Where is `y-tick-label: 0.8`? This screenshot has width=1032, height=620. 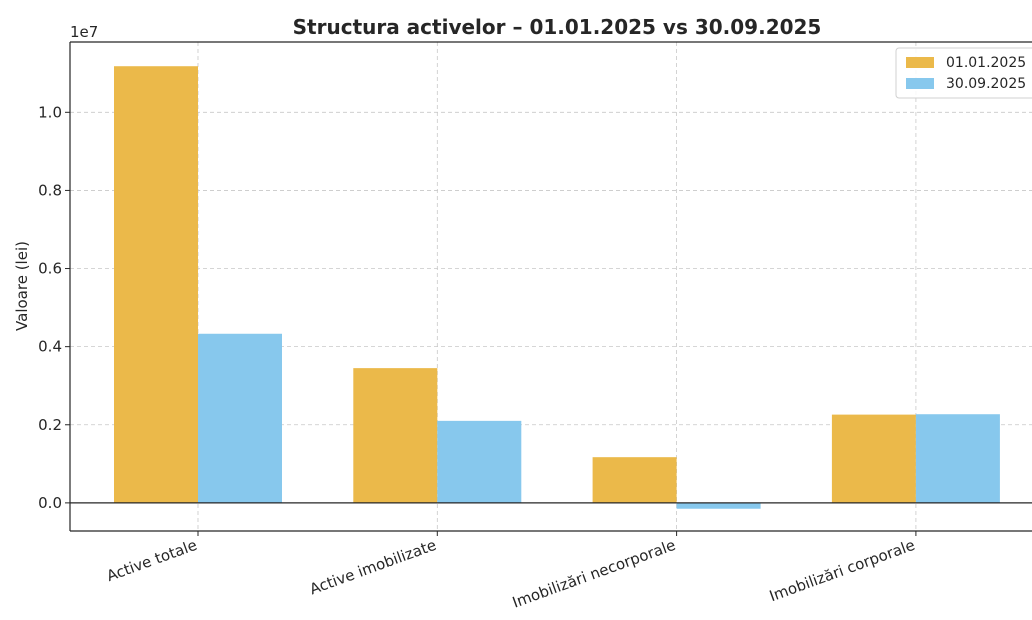 y-tick-label: 0.8 is located at coordinates (50, 190).